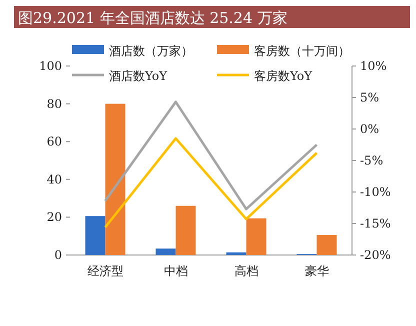 Image resolution: width=416 pixels, height=326 pixels. Describe the element at coordinates (54, 141) in the screenshot. I see `y-tick-label: 60` at that location.